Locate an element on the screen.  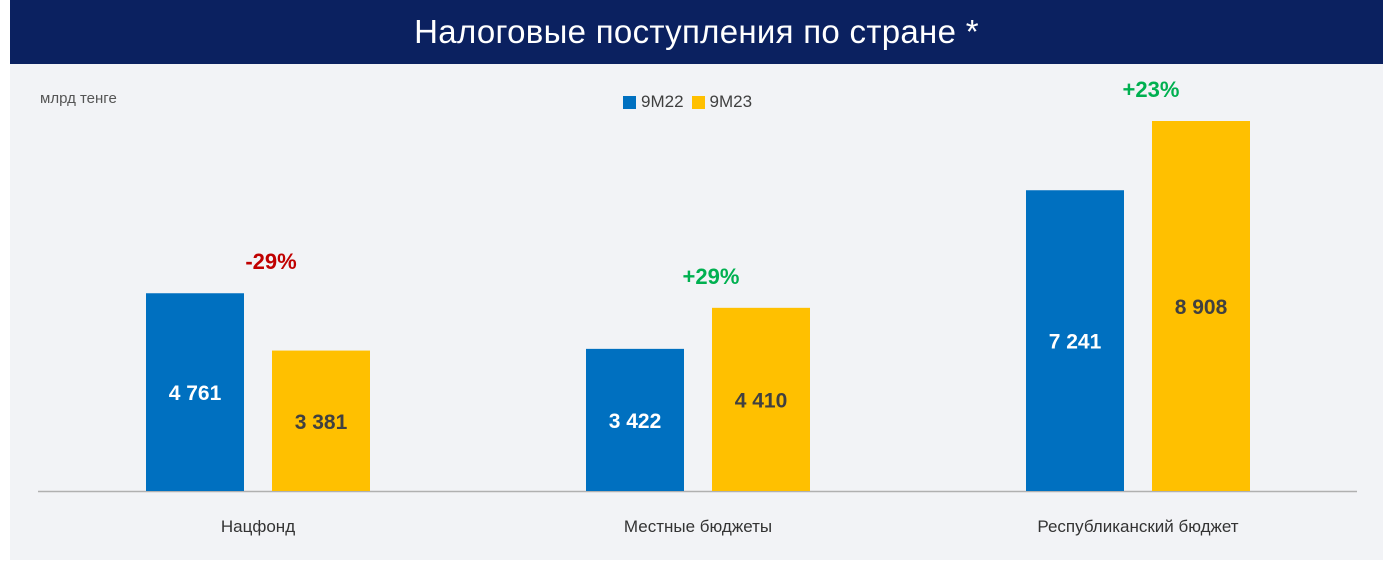
chart-title: Налоговые поступления по стране * is located at coordinates (696, 31).